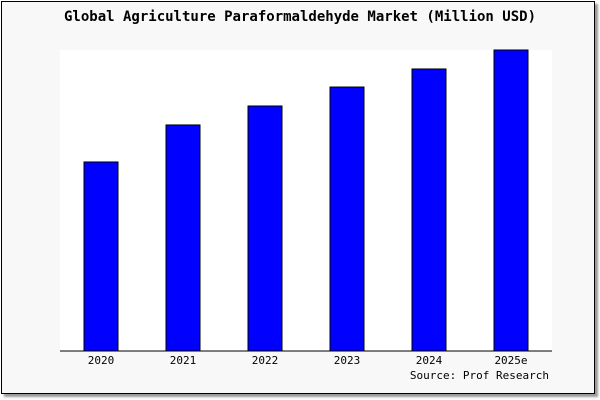  I want to click on bar-2023, so click(347, 219).